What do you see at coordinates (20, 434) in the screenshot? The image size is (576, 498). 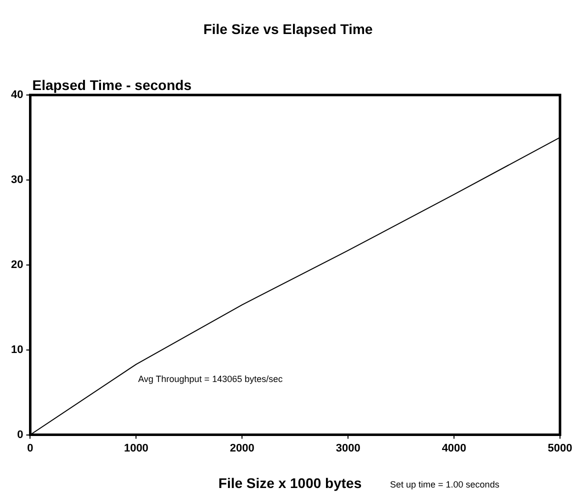 I see `y-tick-label: 0` at bounding box center [20, 434].